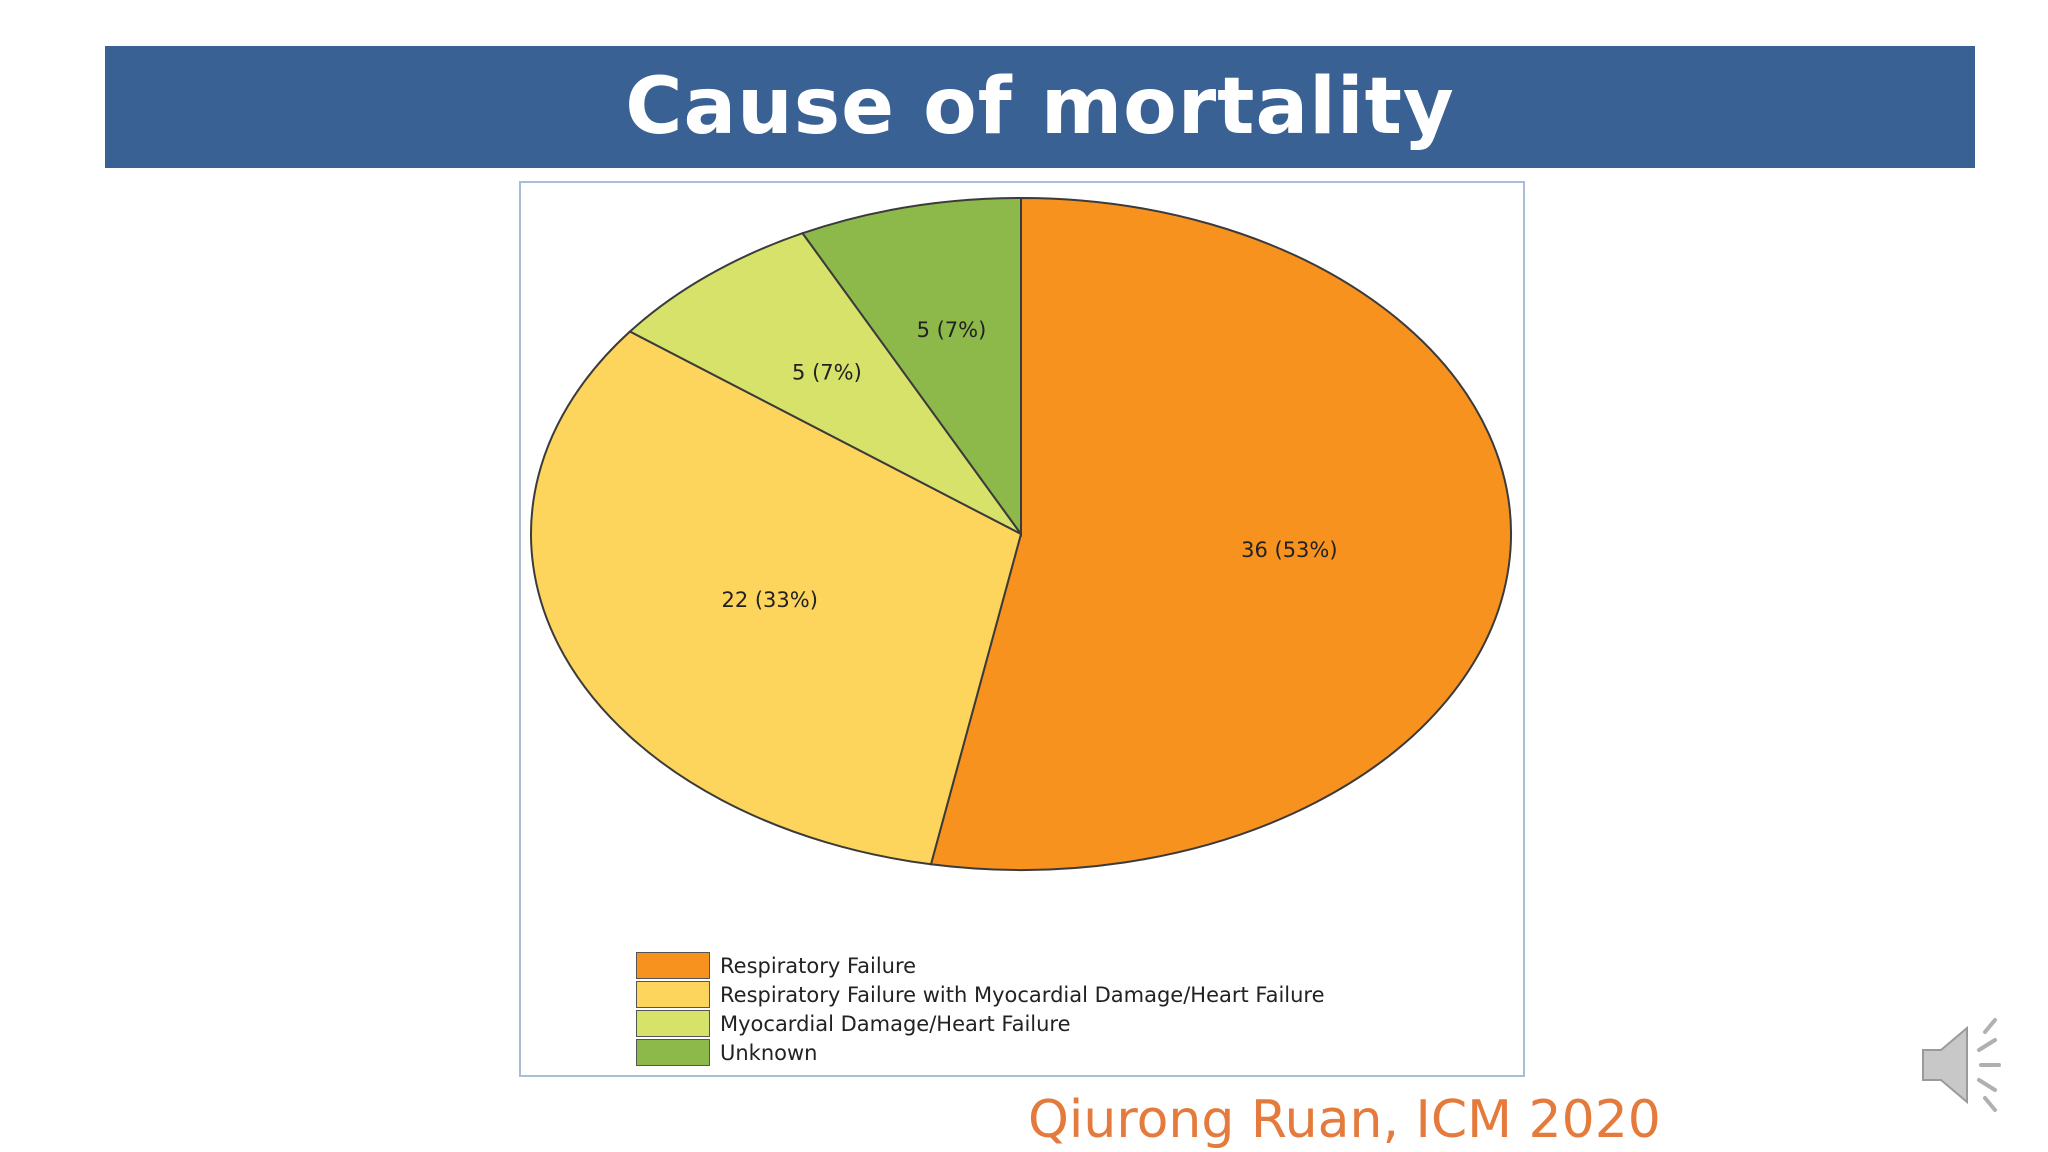 This screenshot has height=1152, width=2048. Describe the element at coordinates (1289, 550) in the screenshot. I see `pie-data-label: 36 (53%)` at that location.